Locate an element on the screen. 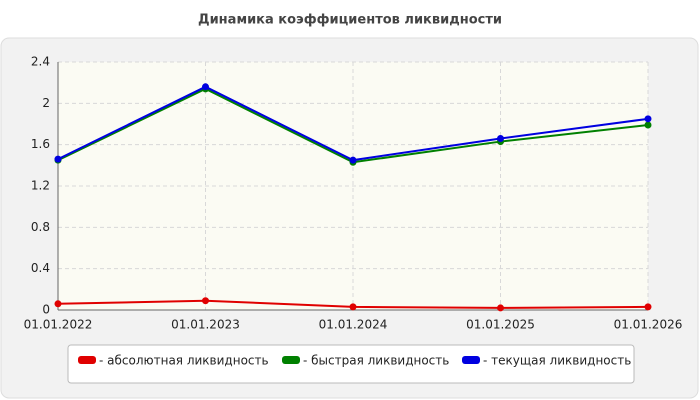 Image resolution: width=700 pixels, height=400 pixels. y-tick-label: 0.8 is located at coordinates (40, 227).